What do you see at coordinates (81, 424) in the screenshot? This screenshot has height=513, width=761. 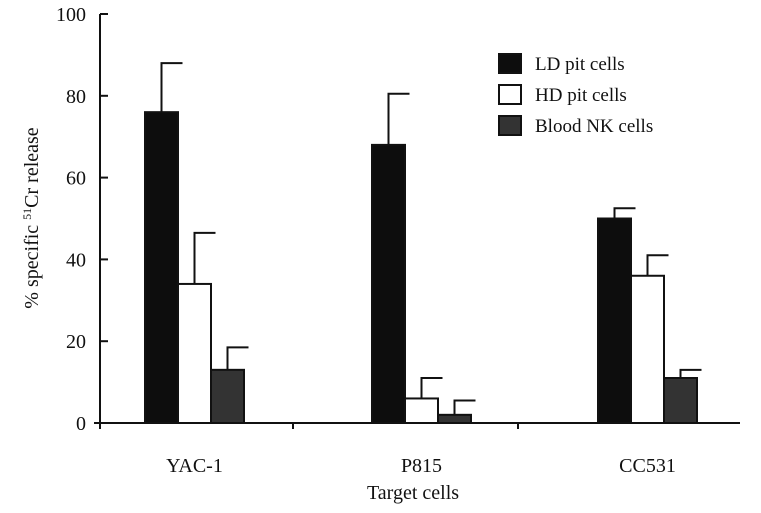 I see `y-tick-label: 0` at bounding box center [81, 424].